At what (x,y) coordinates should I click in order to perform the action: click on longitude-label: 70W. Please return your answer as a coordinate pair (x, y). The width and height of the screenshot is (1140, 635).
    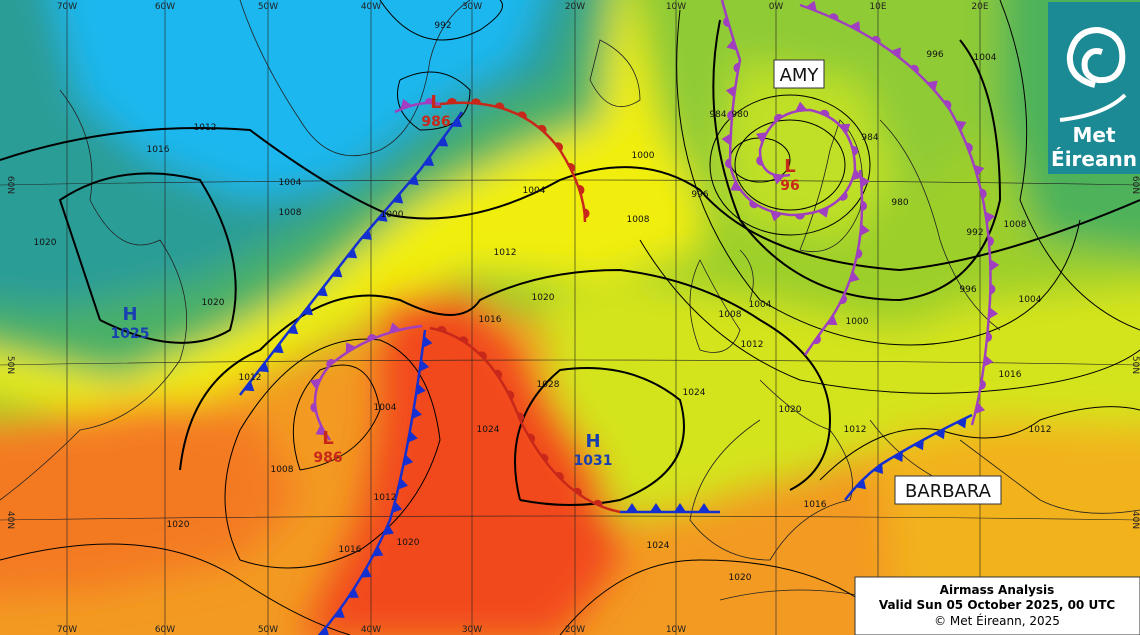
    Looking at the image, I should click on (67, 7).